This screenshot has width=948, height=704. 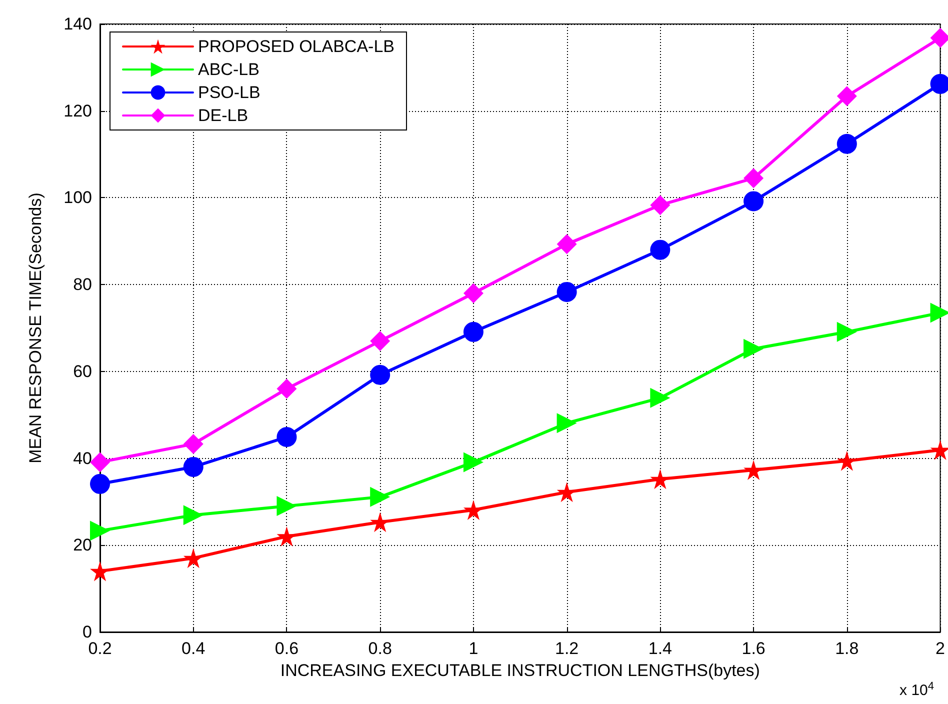 What do you see at coordinates (82, 545) in the screenshot?
I see `y-tick-label: 20` at bounding box center [82, 545].